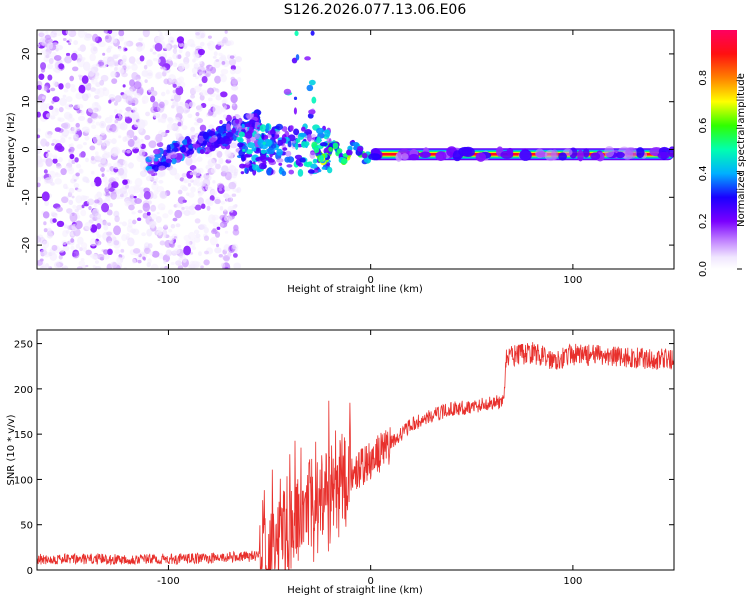 This screenshot has width=750, height=600. Describe the element at coordinates (11, 150) in the screenshot. I see `spectrogram-y-axis-label: Frequency (Hz)` at that location.